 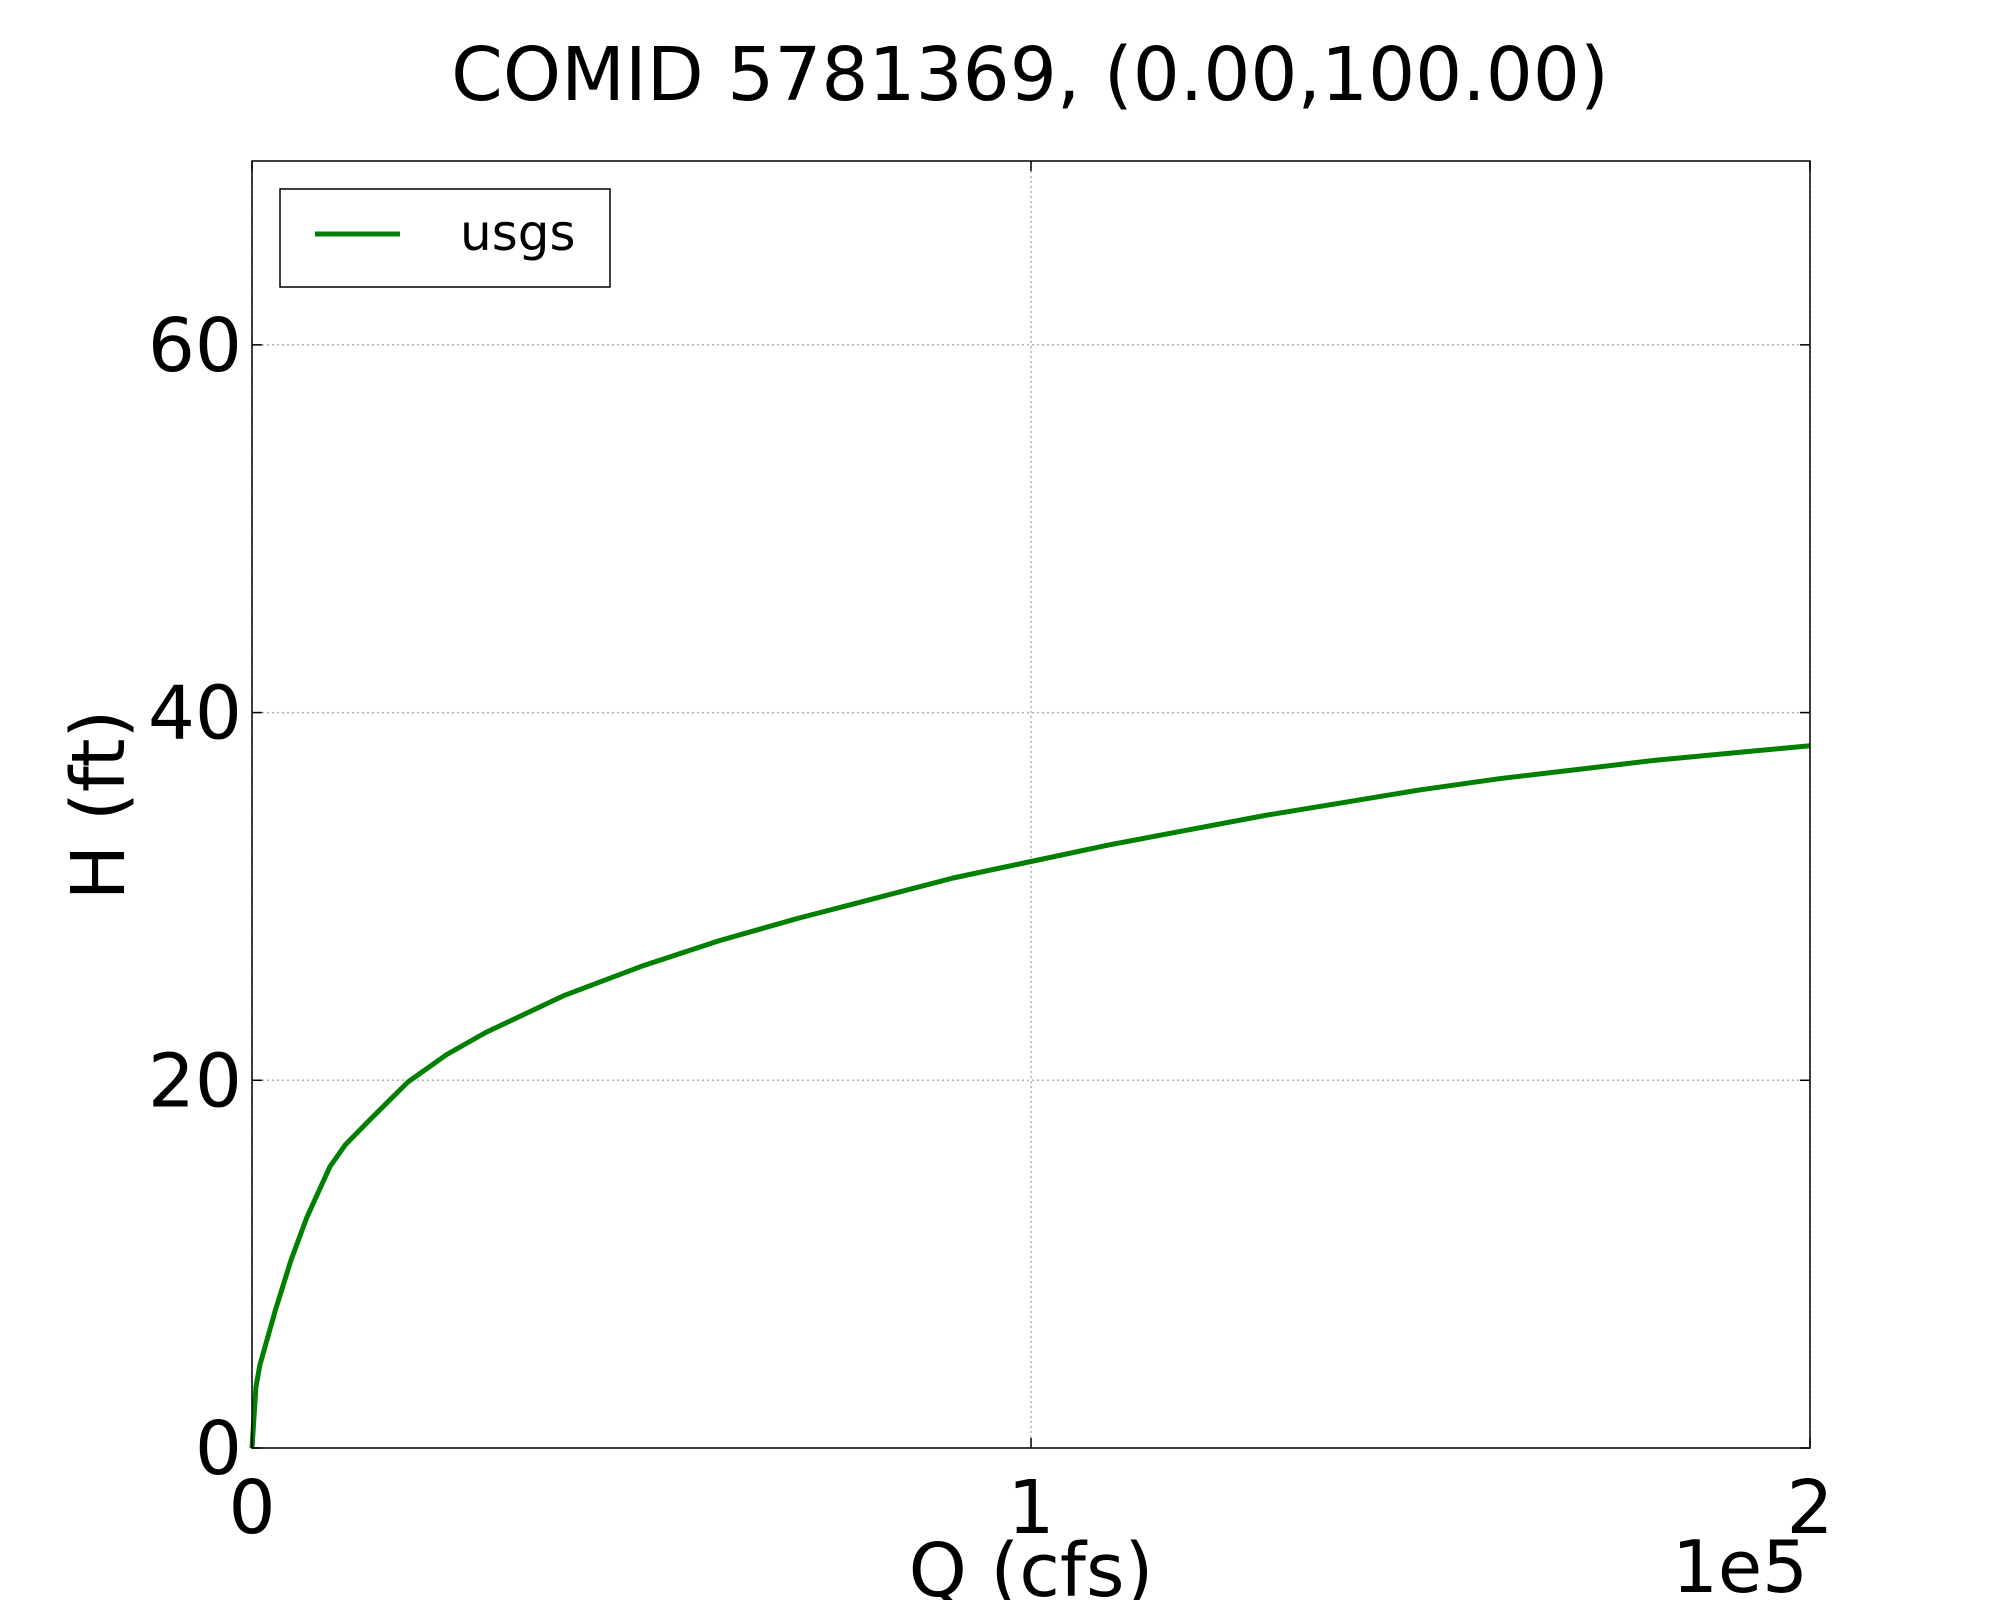 I want to click on legend: usgs, so click(x=445, y=238).